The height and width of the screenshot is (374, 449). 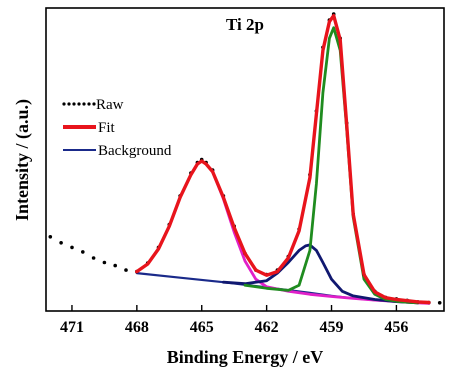 I want to click on legend-background-label: Background, so click(x=135, y=151).